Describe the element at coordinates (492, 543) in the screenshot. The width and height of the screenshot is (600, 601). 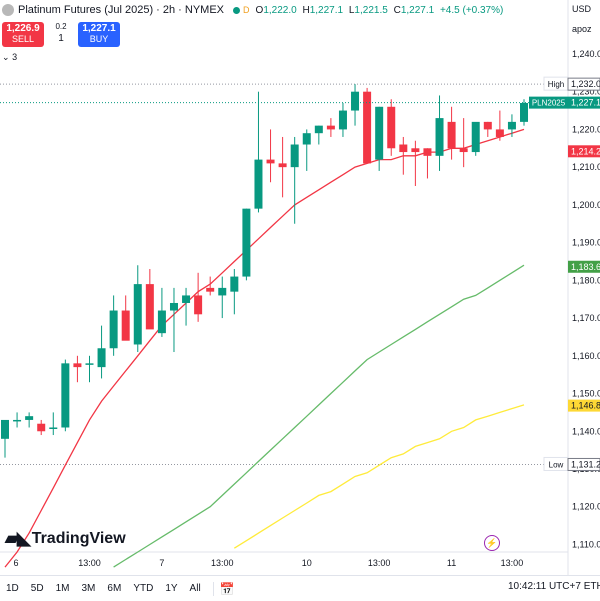
I see `lightning-icon: ⚡` at that location.